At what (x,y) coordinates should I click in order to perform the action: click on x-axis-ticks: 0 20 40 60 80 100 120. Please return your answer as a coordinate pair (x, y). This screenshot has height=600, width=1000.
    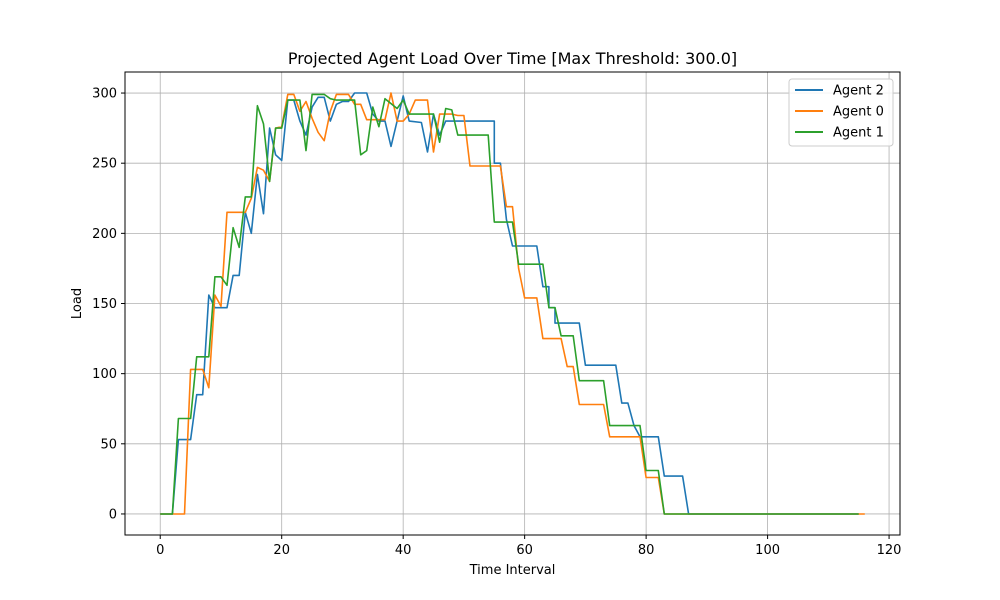
    Looking at the image, I should click on (528, 546).